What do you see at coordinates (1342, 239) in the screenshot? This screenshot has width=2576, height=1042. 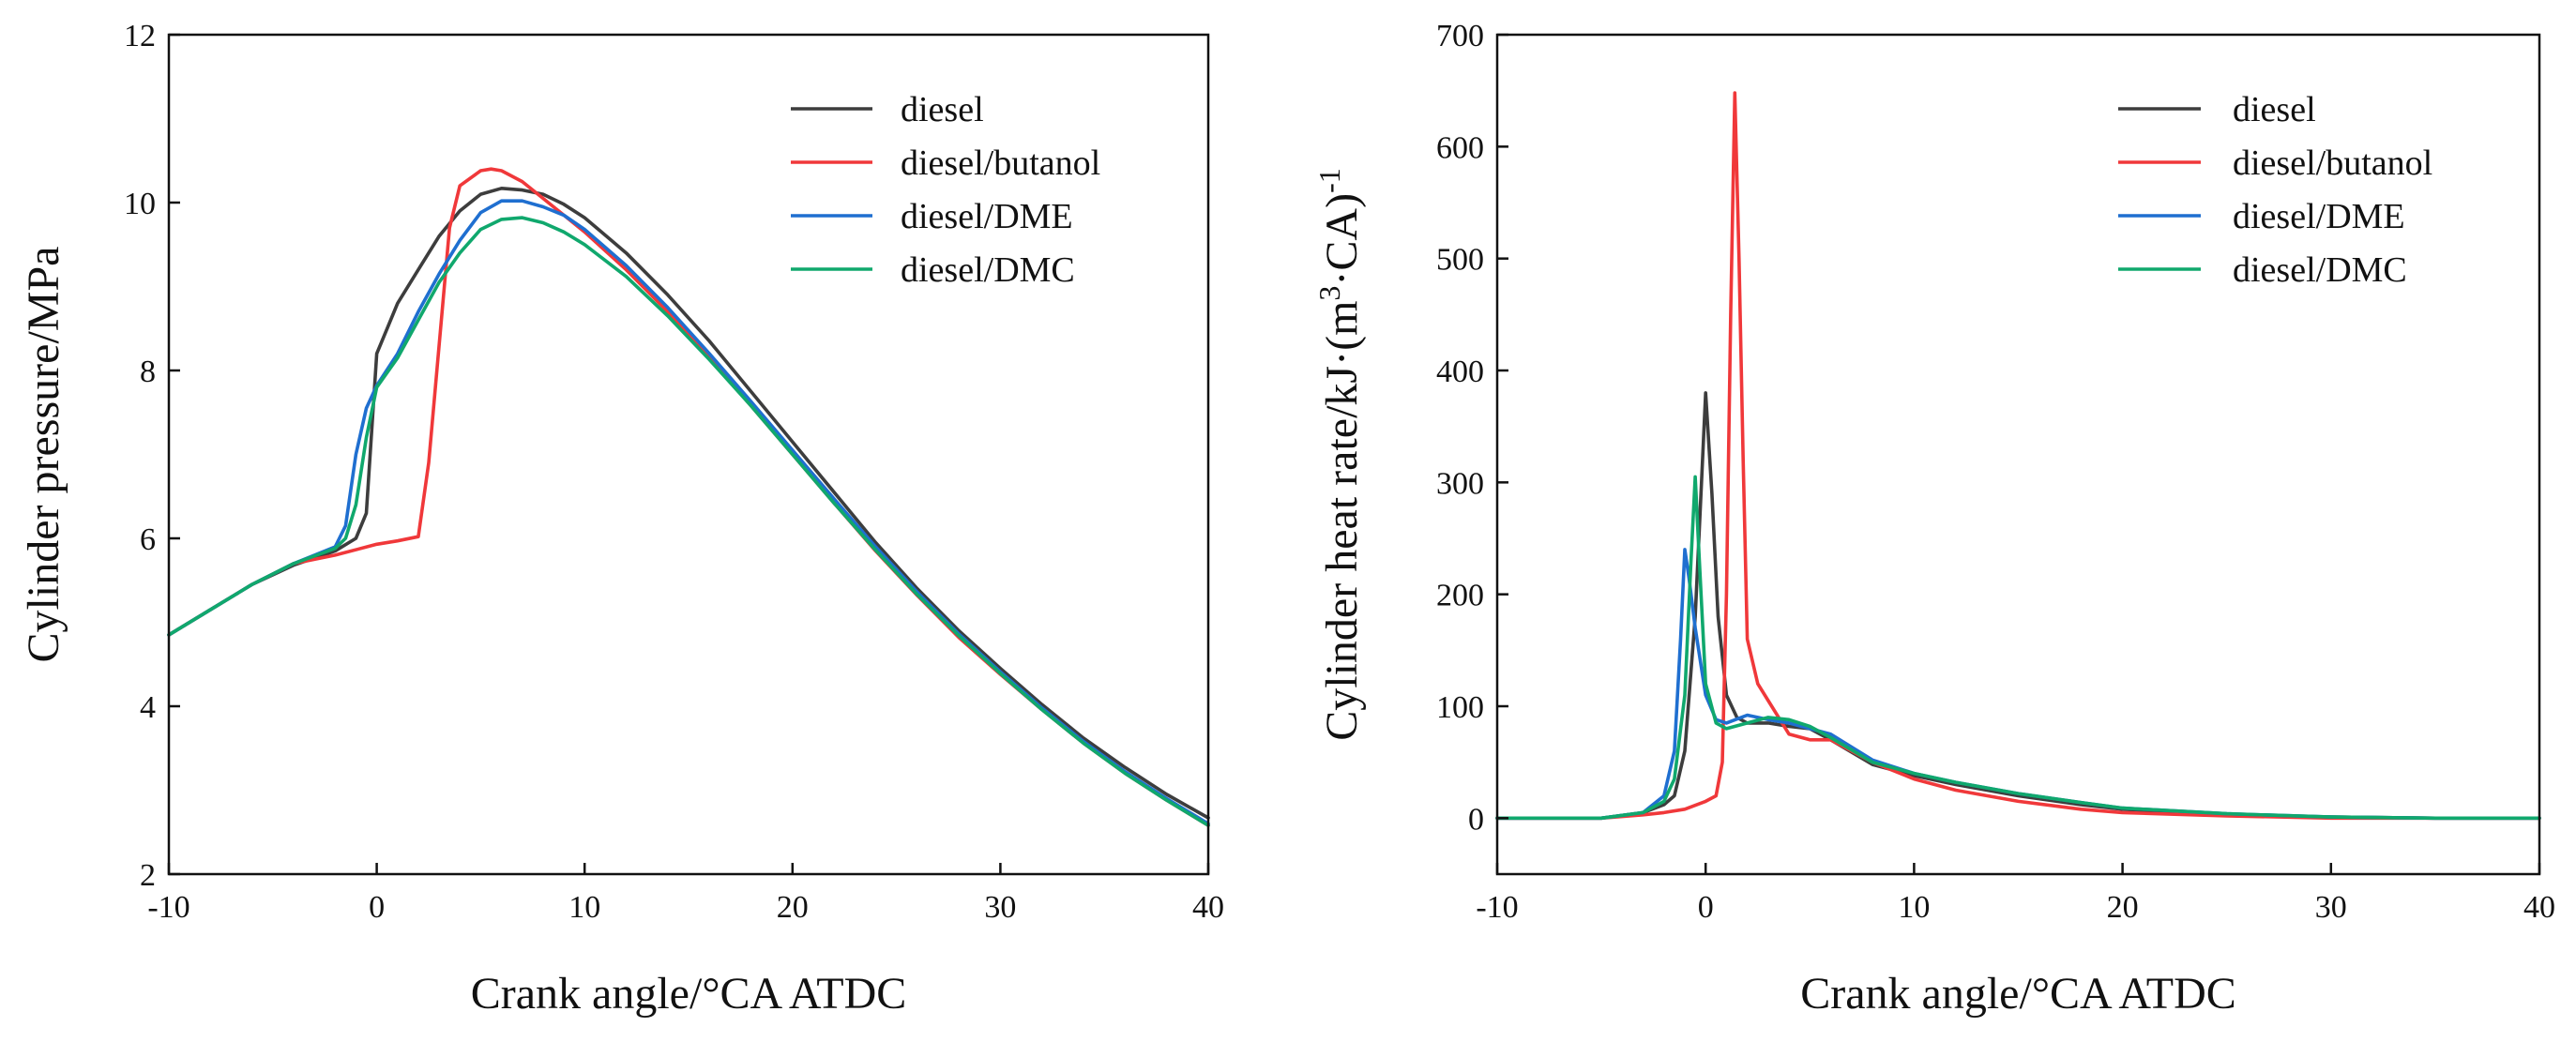 I see `y-axis-title-part: ·CA)` at bounding box center [1342, 239].